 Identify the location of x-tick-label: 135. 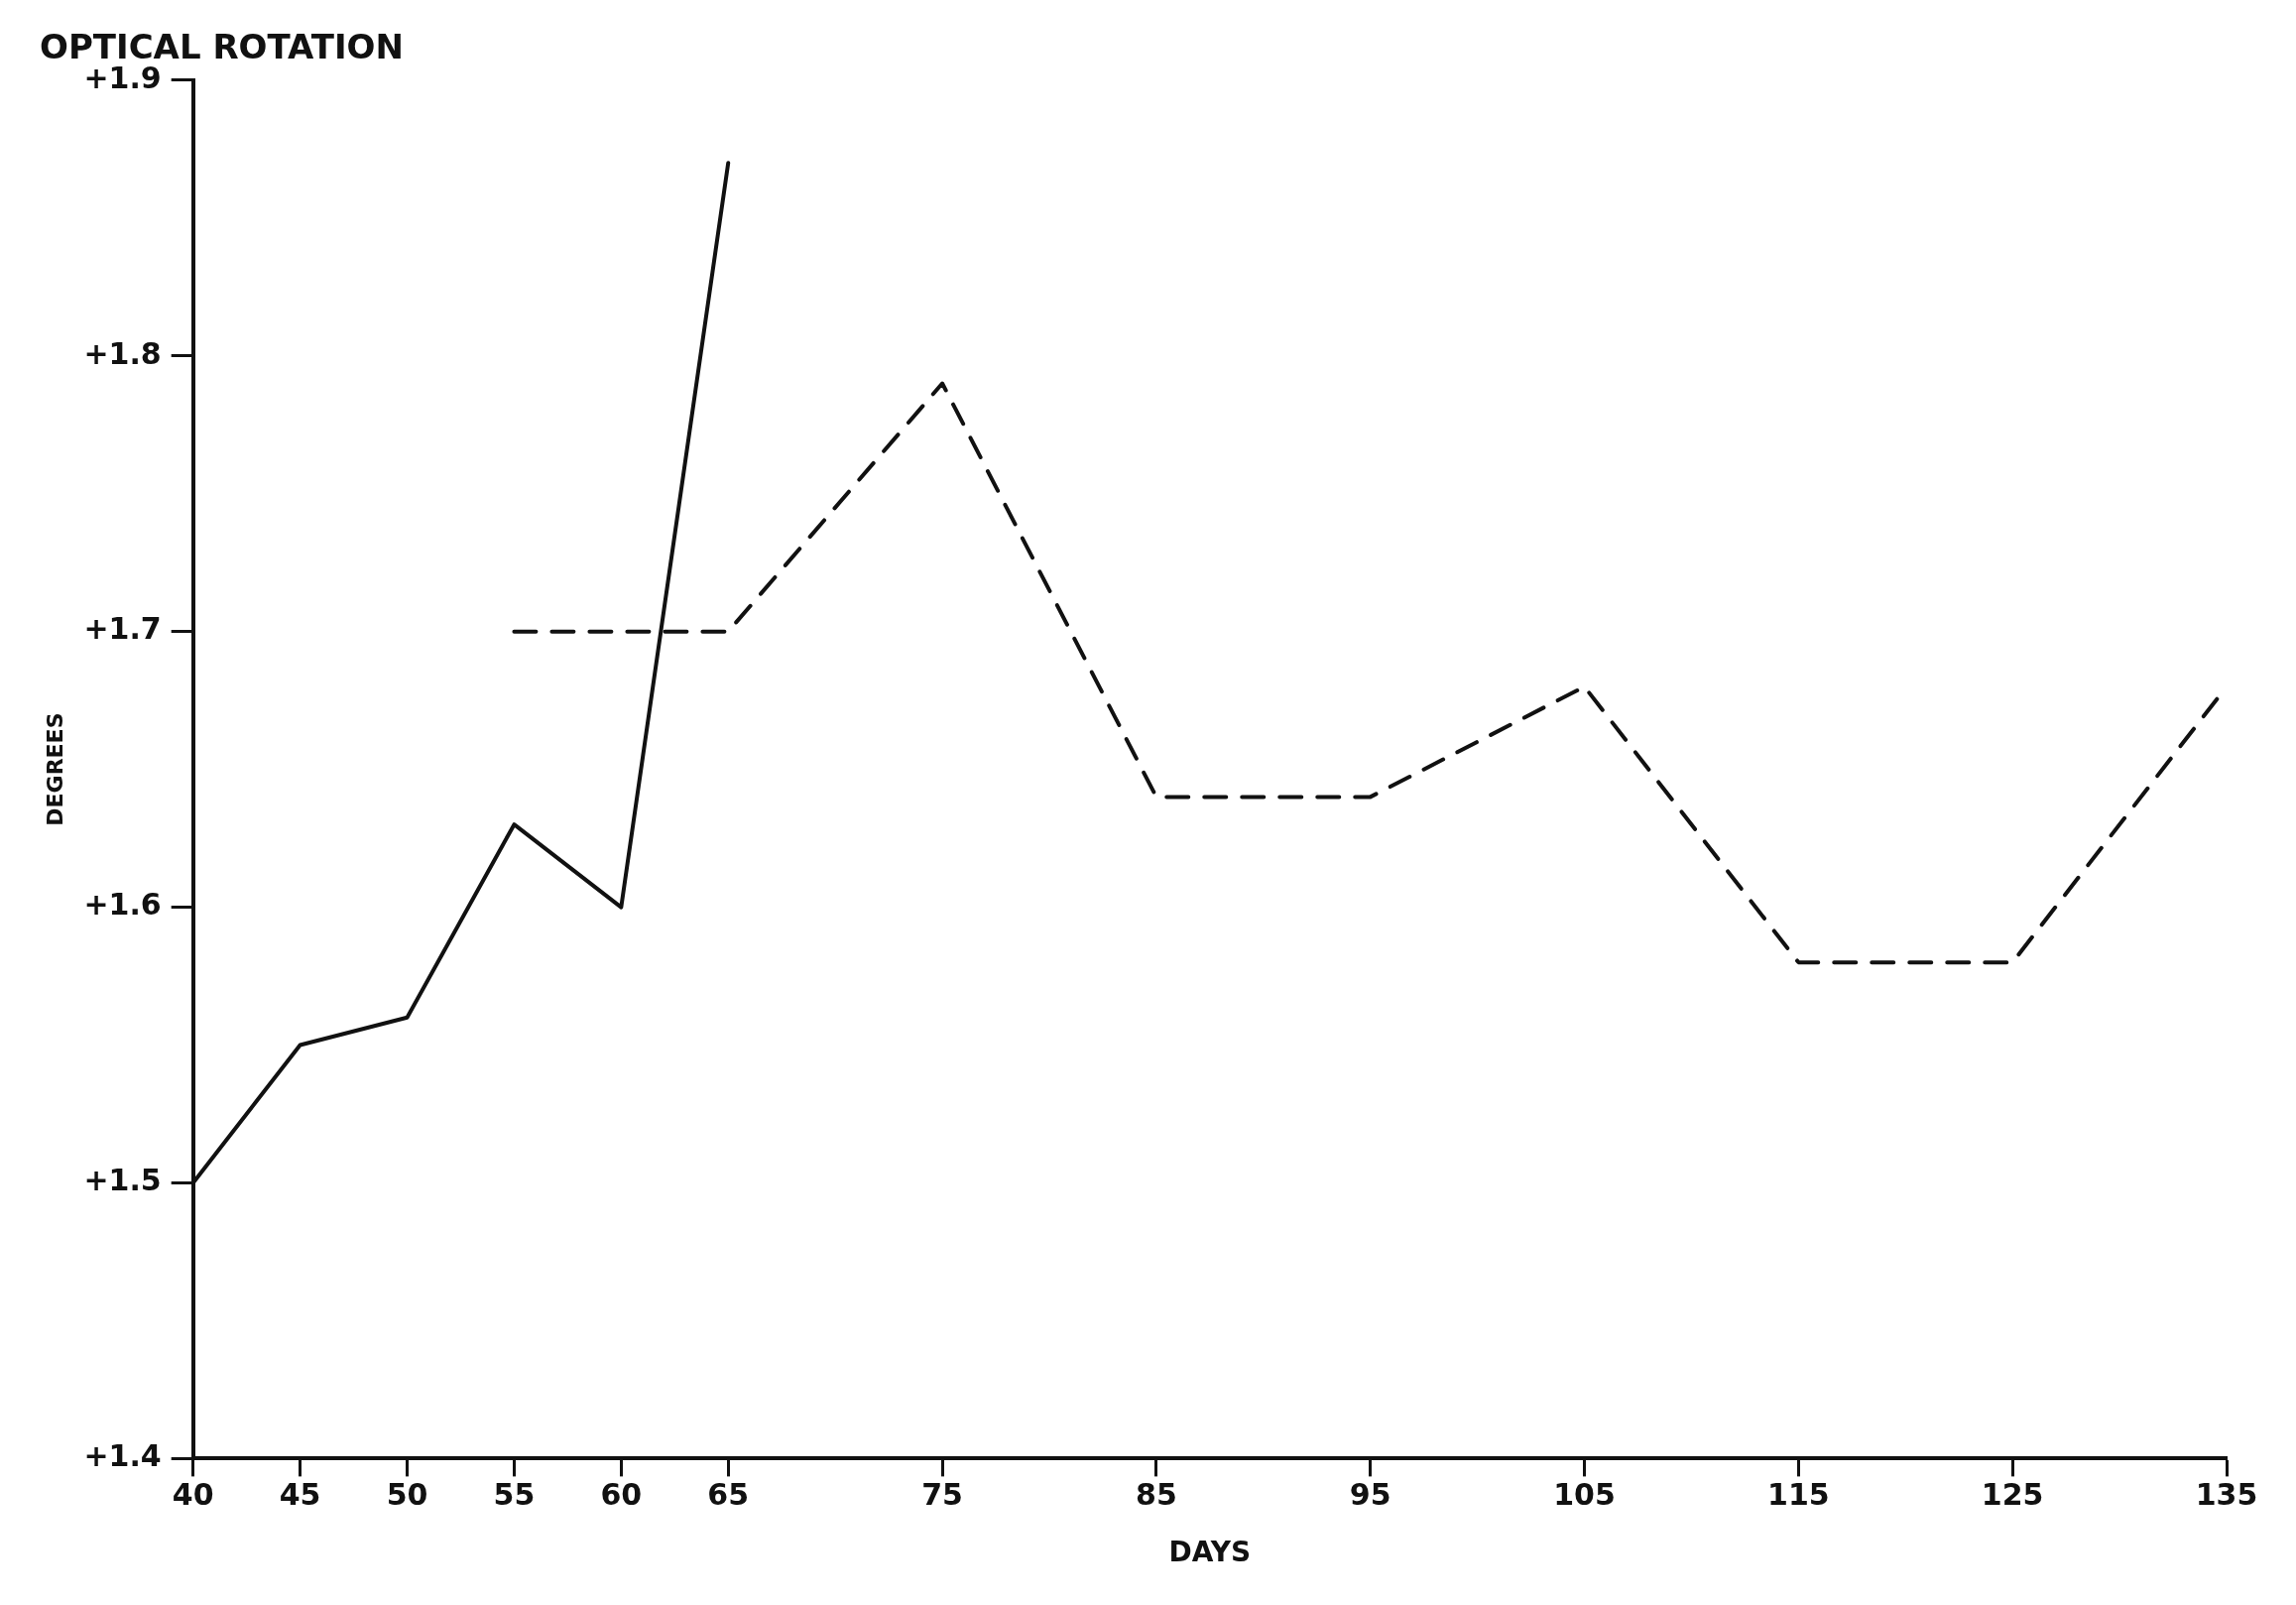
(2226, 1495).